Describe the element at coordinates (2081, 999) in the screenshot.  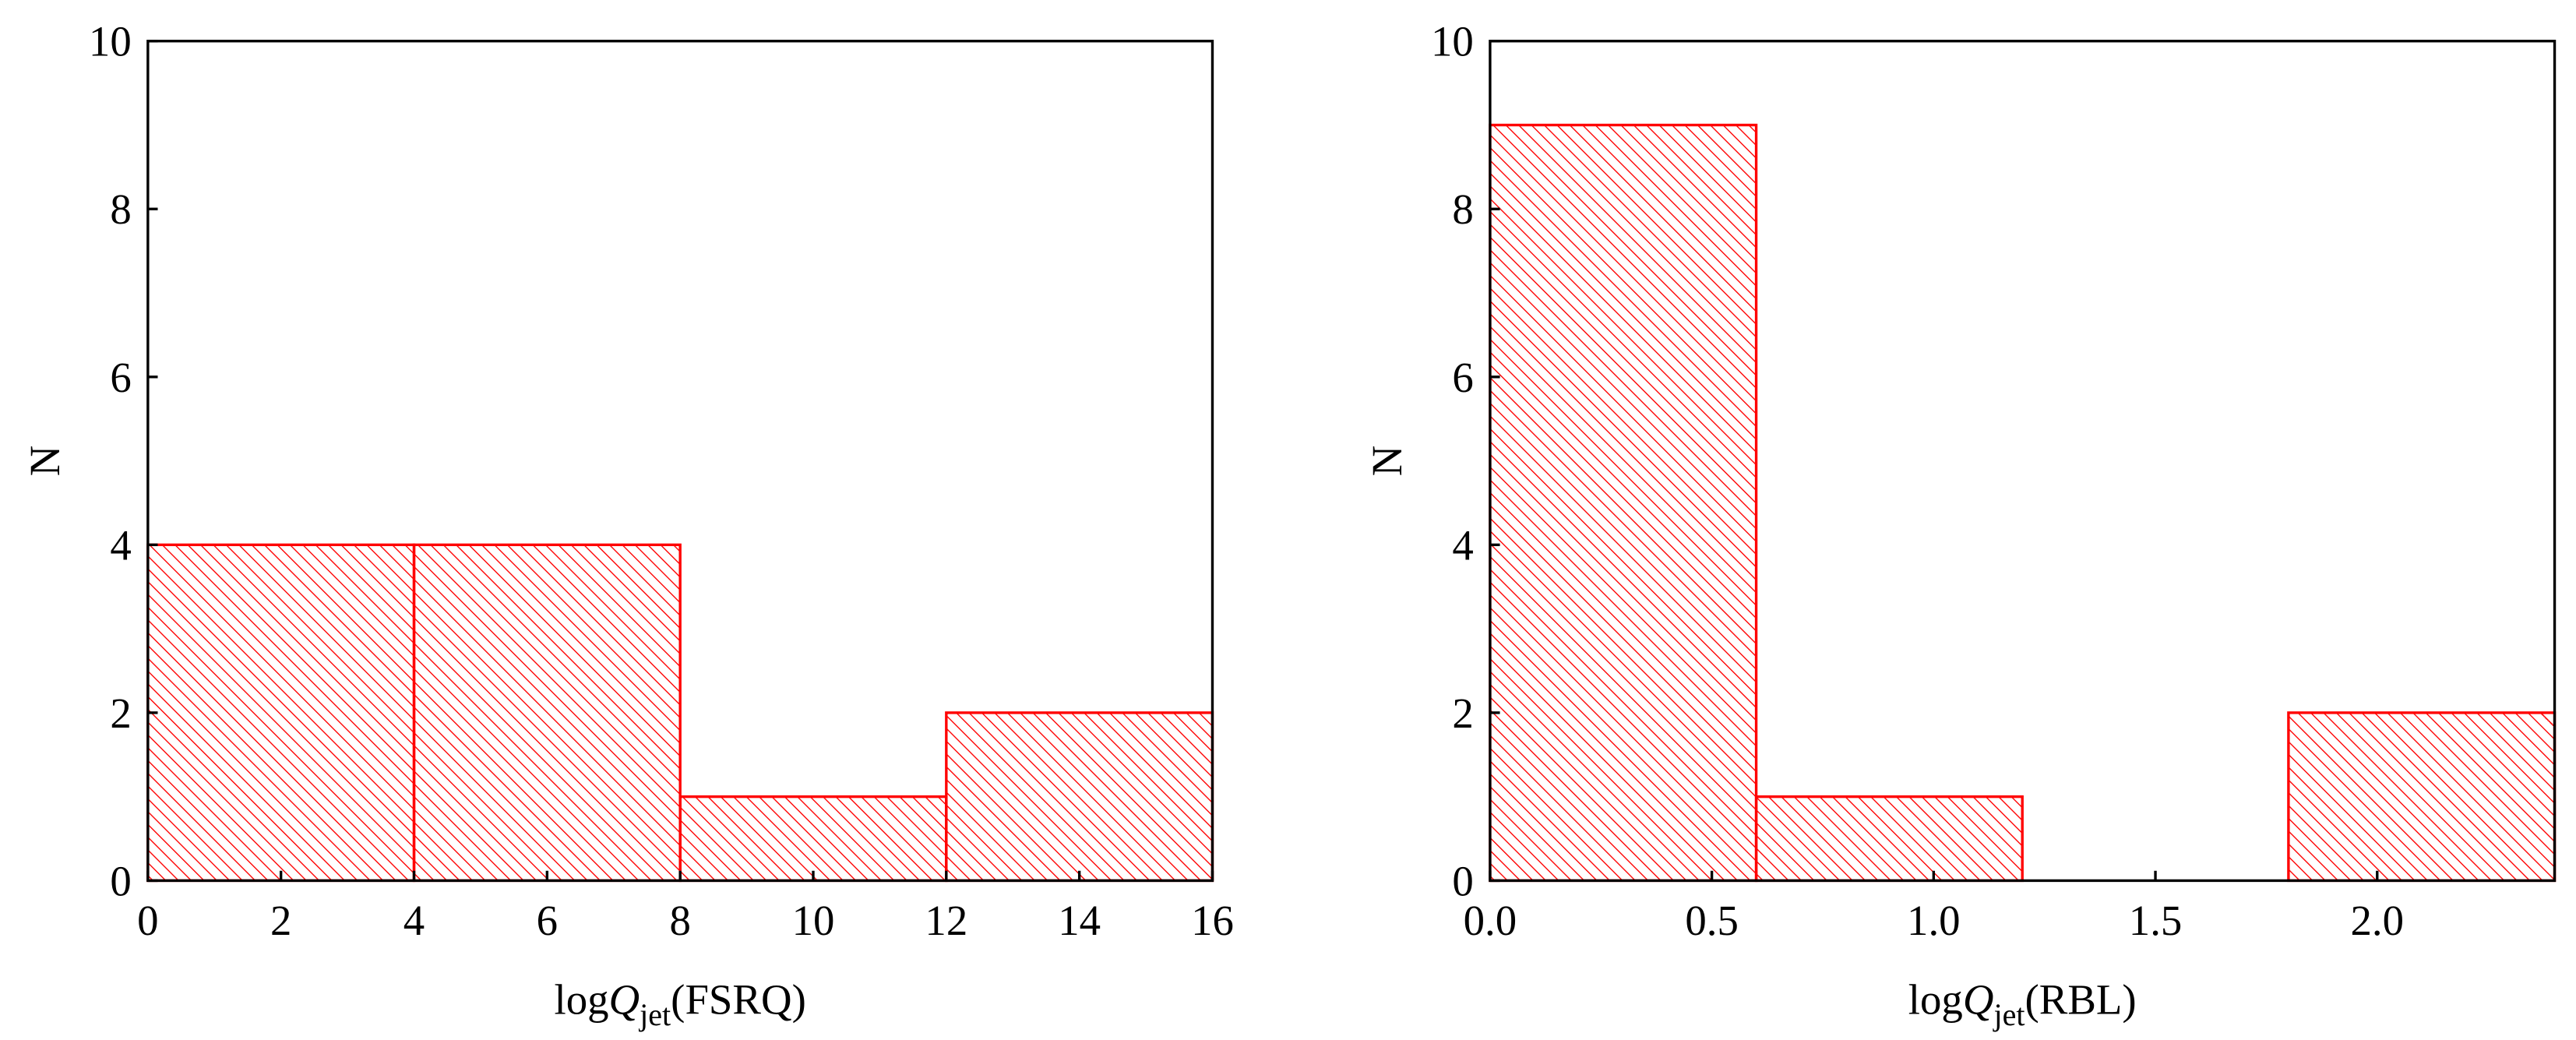
I see `x-label-suffix: (RBL)` at that location.